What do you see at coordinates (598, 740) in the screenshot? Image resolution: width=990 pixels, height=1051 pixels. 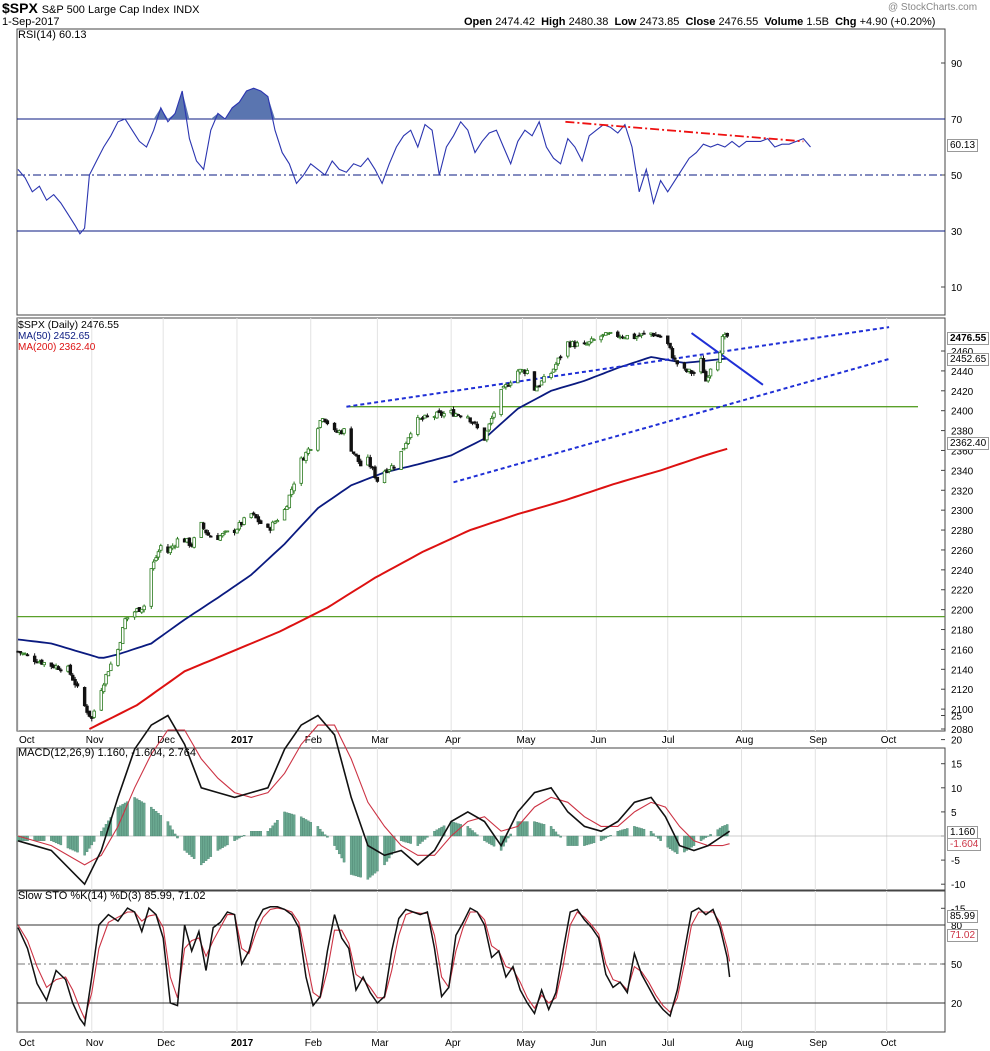 I see `x-tick-label: Jun` at bounding box center [598, 740].